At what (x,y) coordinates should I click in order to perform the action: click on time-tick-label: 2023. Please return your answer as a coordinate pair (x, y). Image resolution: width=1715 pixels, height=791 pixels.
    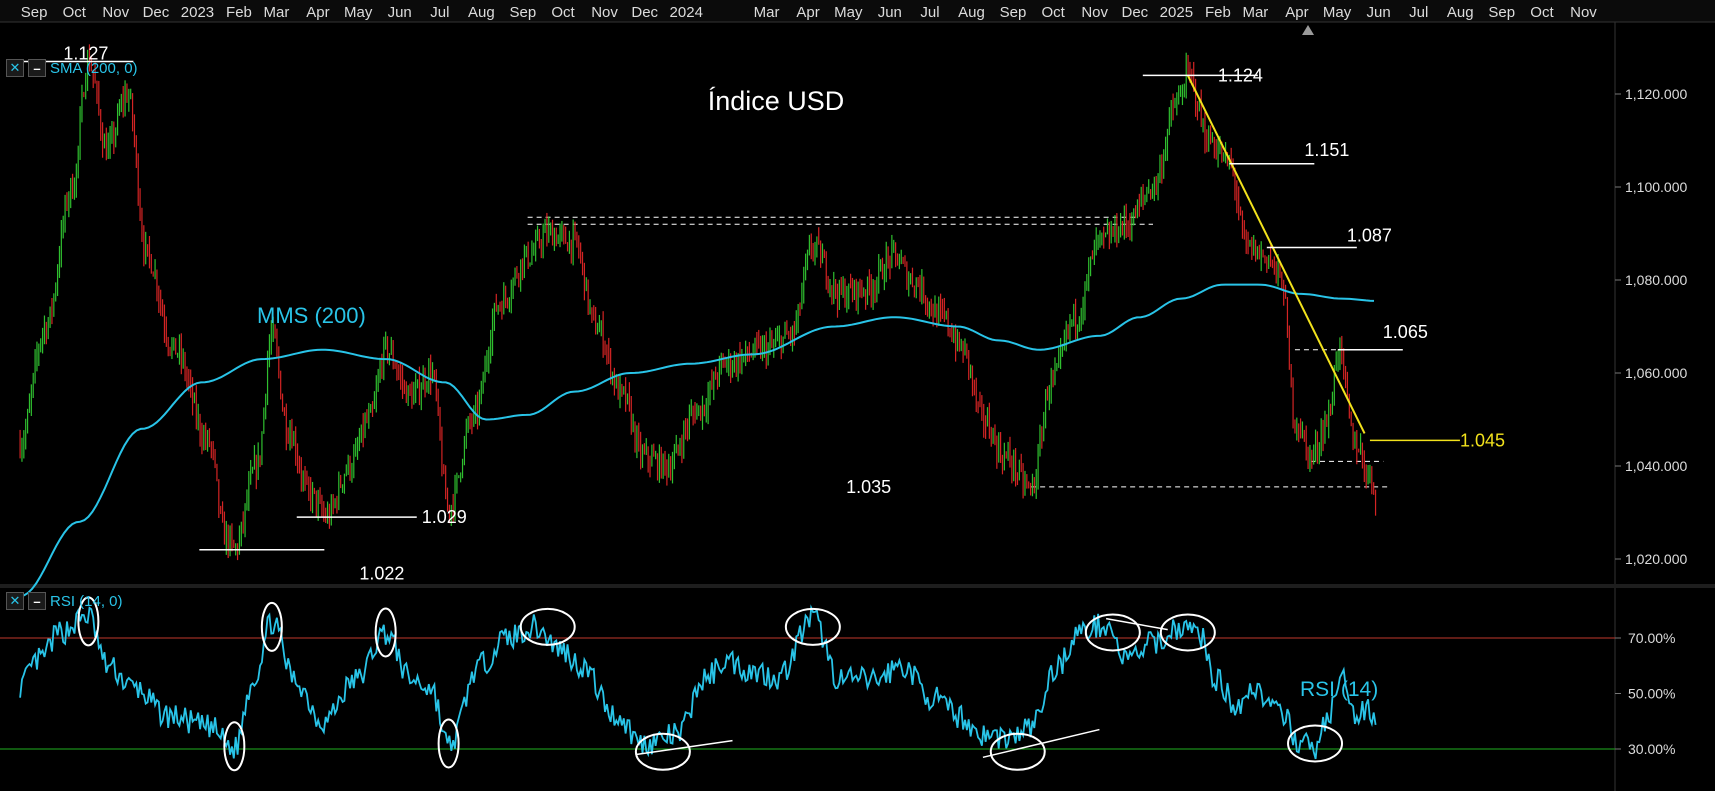
    Looking at the image, I should click on (197, 12).